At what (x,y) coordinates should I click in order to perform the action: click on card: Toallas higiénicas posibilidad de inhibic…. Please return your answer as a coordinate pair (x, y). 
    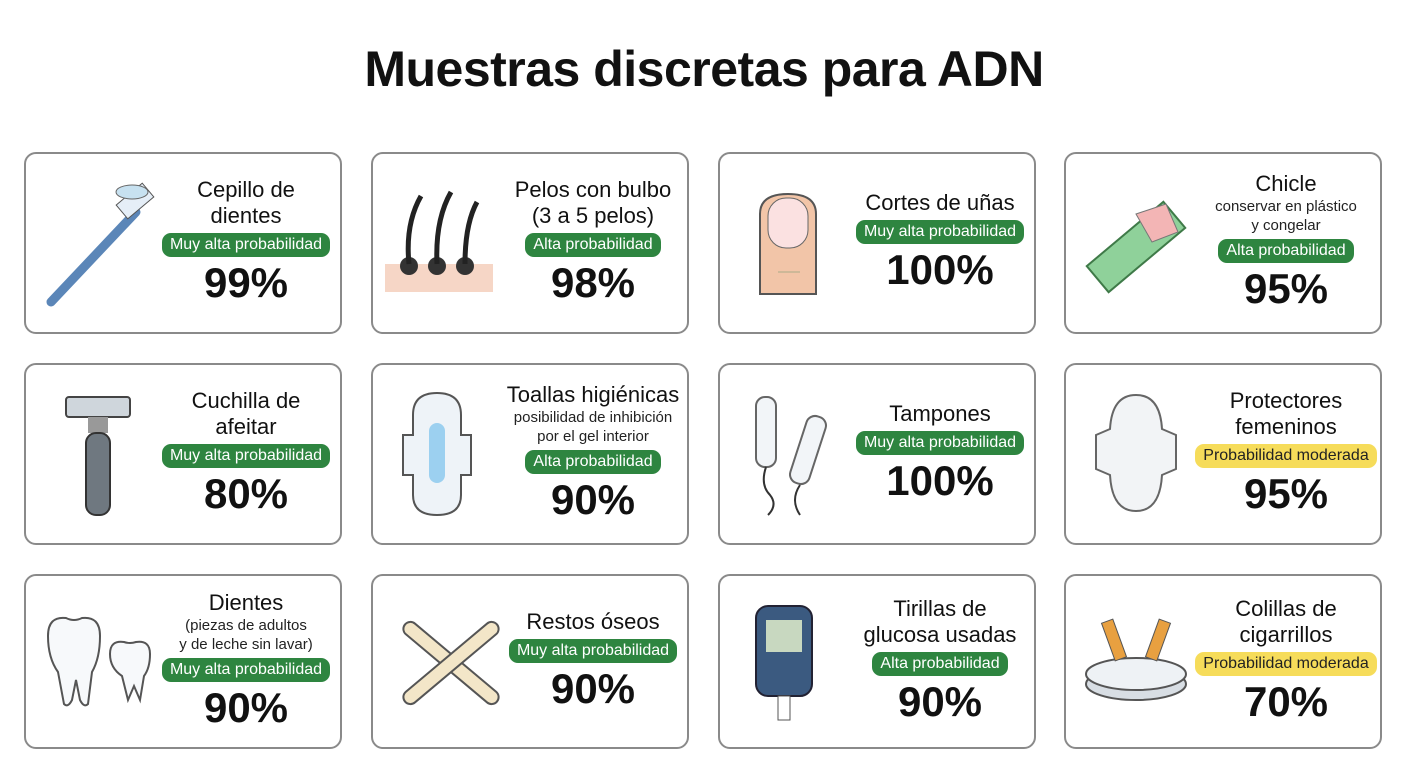
    Looking at the image, I should click on (530, 454).